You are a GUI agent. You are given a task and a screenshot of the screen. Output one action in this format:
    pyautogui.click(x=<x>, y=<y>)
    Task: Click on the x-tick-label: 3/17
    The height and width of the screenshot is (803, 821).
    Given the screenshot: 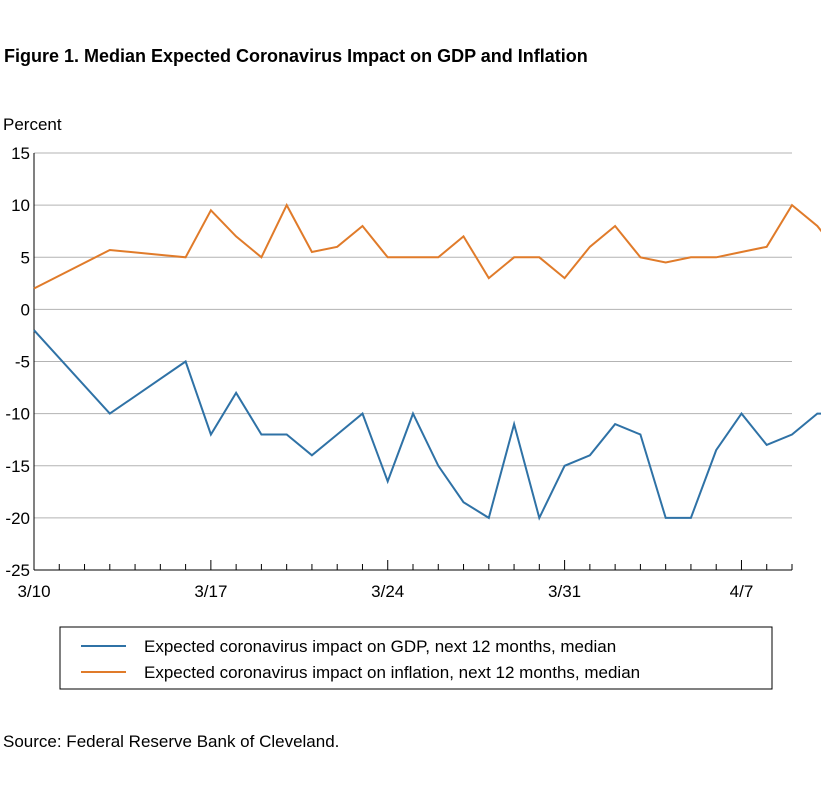 What is the action you would take?
    pyautogui.click(x=210, y=591)
    